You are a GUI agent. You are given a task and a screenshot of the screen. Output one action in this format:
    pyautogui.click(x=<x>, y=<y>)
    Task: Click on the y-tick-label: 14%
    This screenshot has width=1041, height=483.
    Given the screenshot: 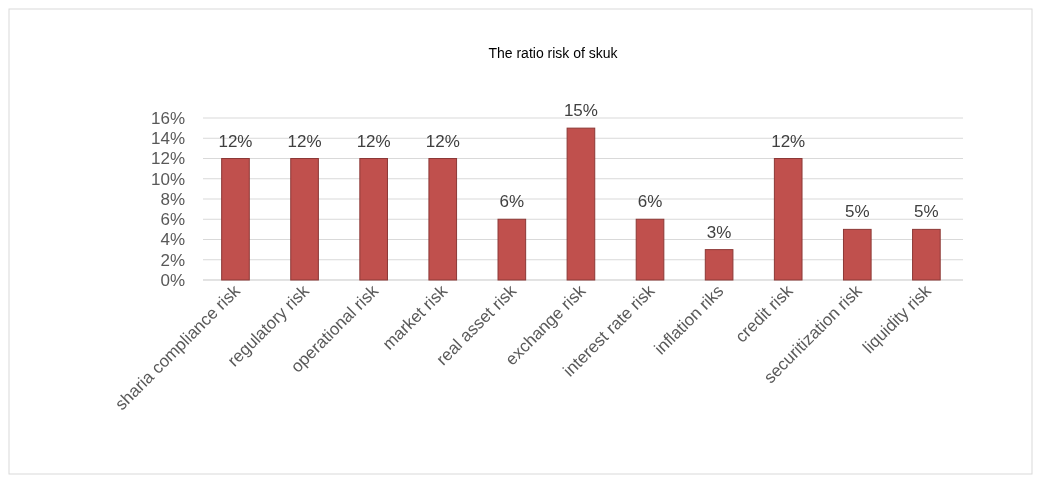 What is the action you would take?
    pyautogui.click(x=167, y=139)
    